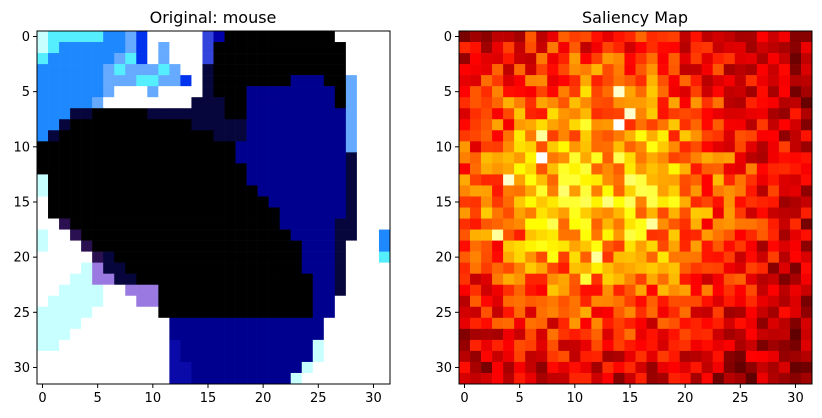 This screenshot has width=822, height=418. I want to click on x-tick-label: 0, so click(464, 398).